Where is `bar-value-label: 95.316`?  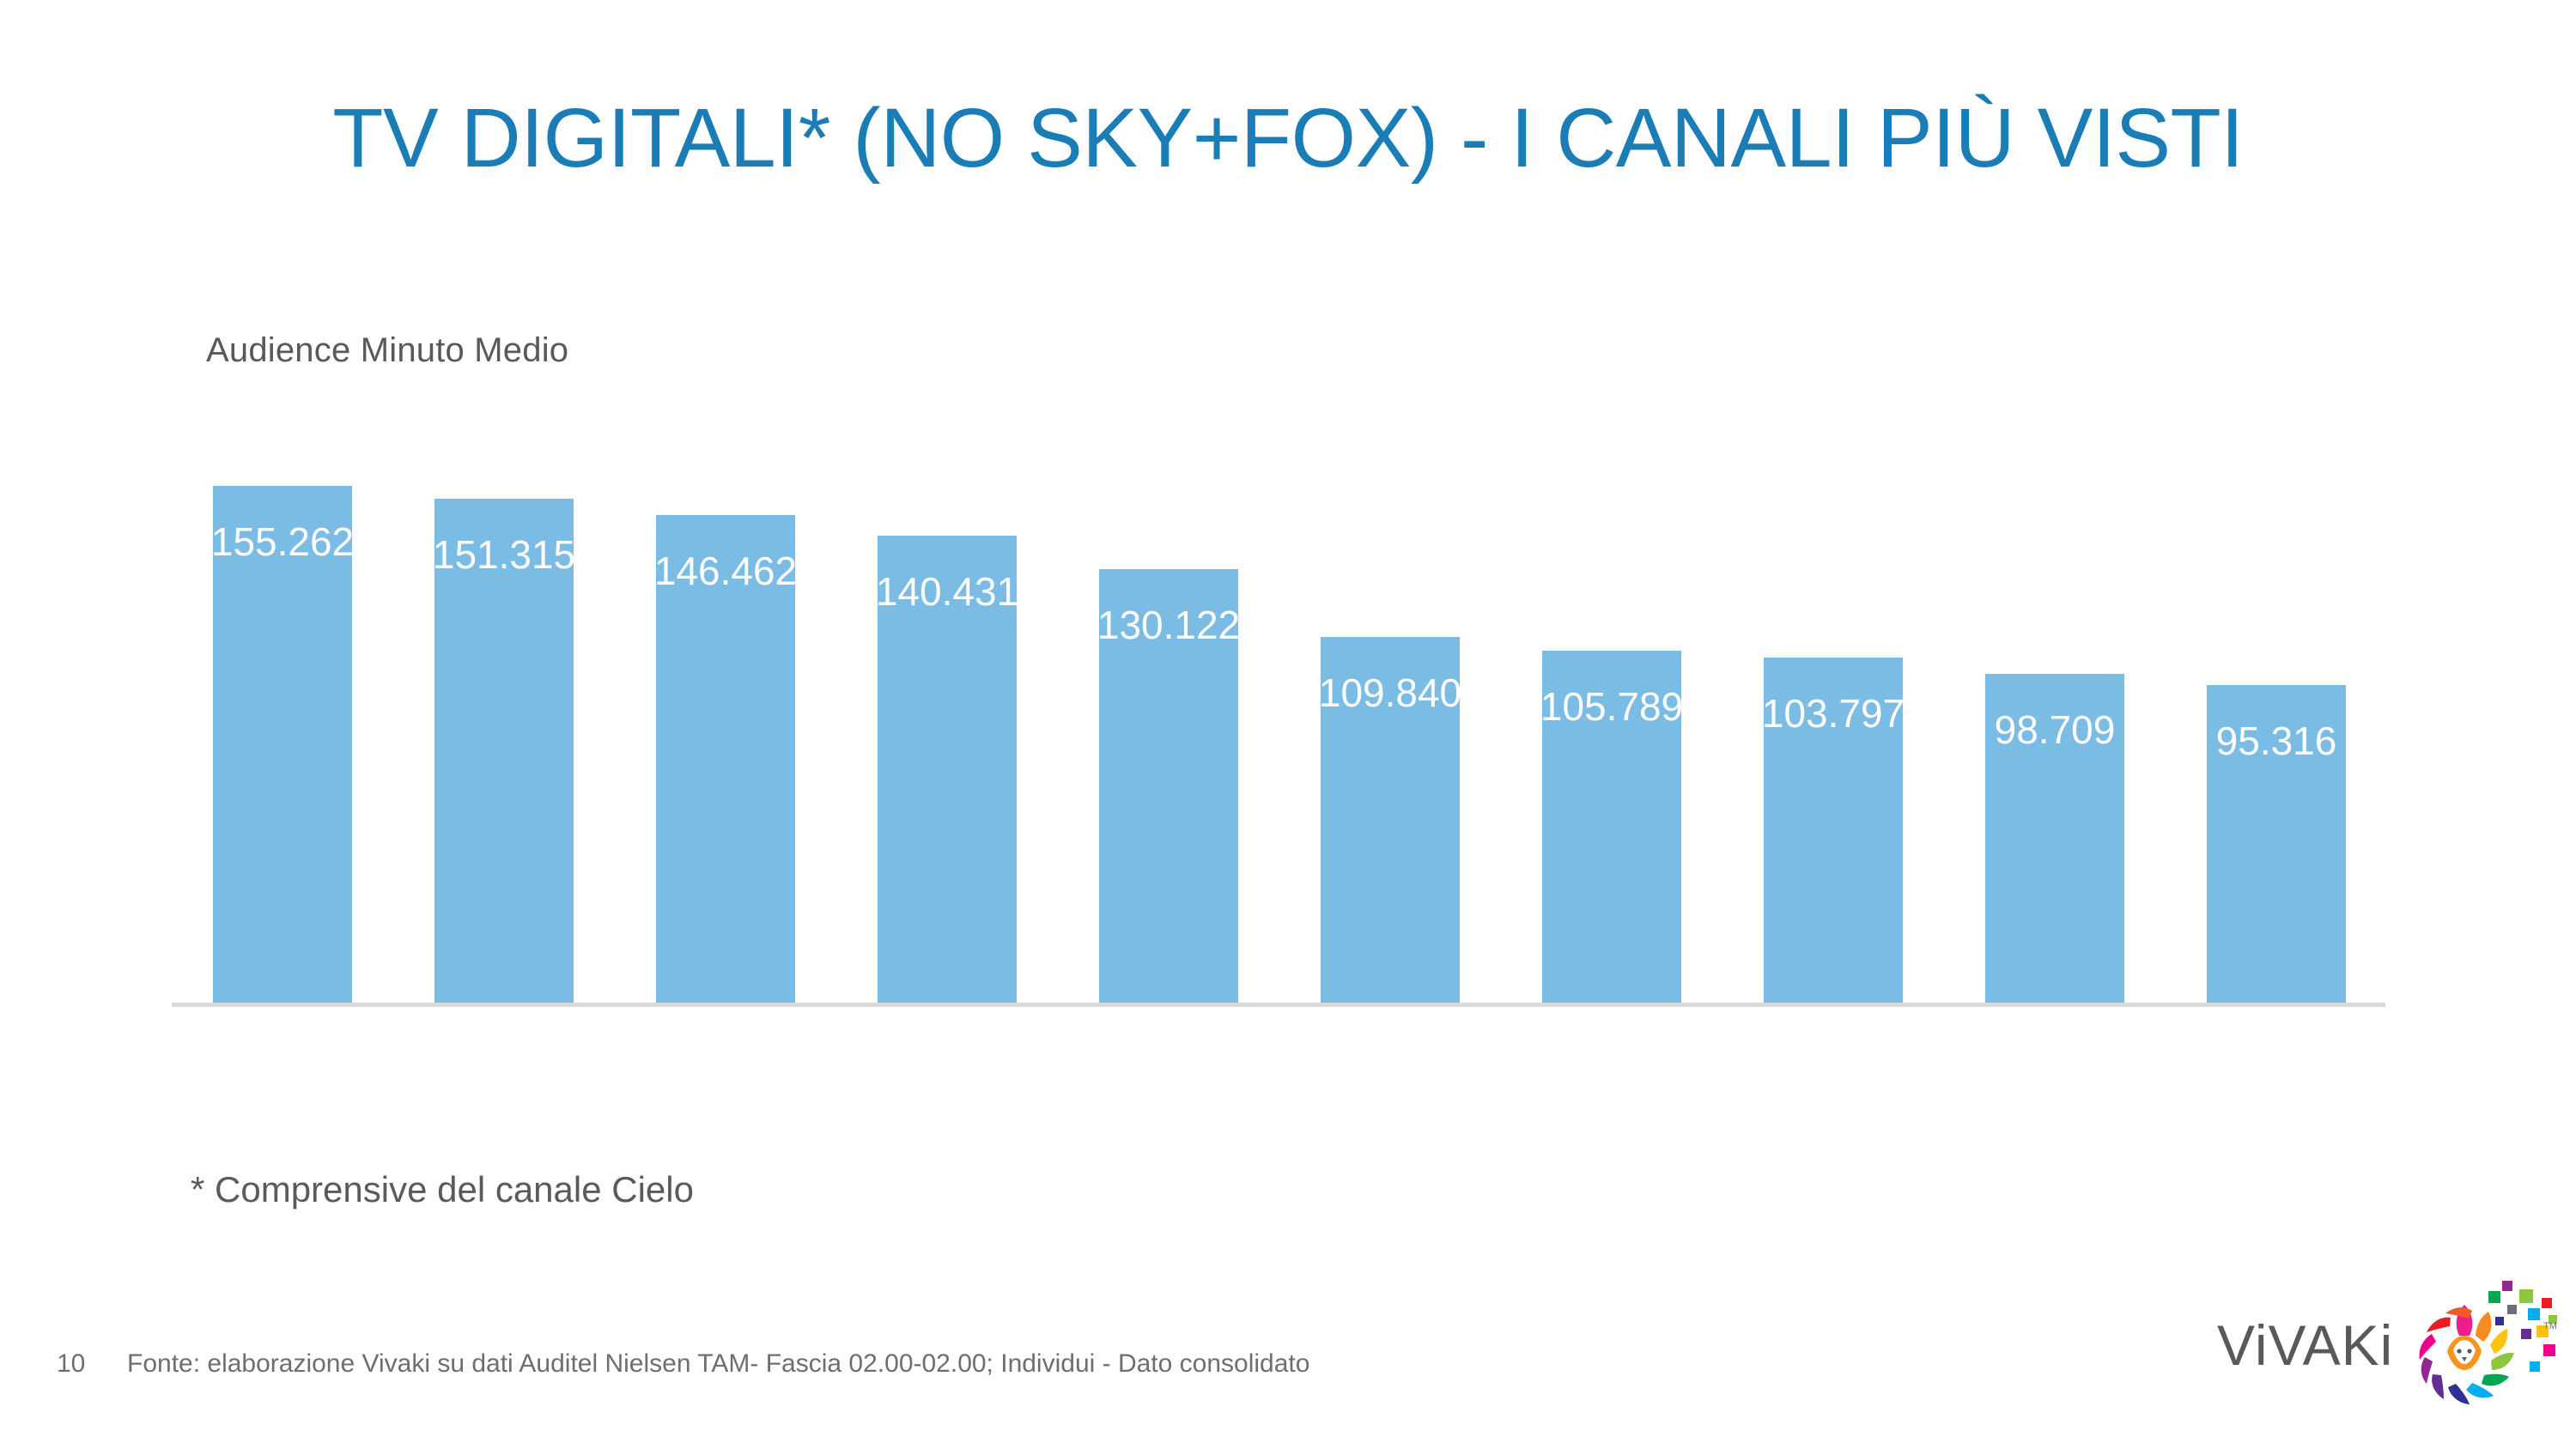
bar-value-label: 95.316 is located at coordinates (2276, 740).